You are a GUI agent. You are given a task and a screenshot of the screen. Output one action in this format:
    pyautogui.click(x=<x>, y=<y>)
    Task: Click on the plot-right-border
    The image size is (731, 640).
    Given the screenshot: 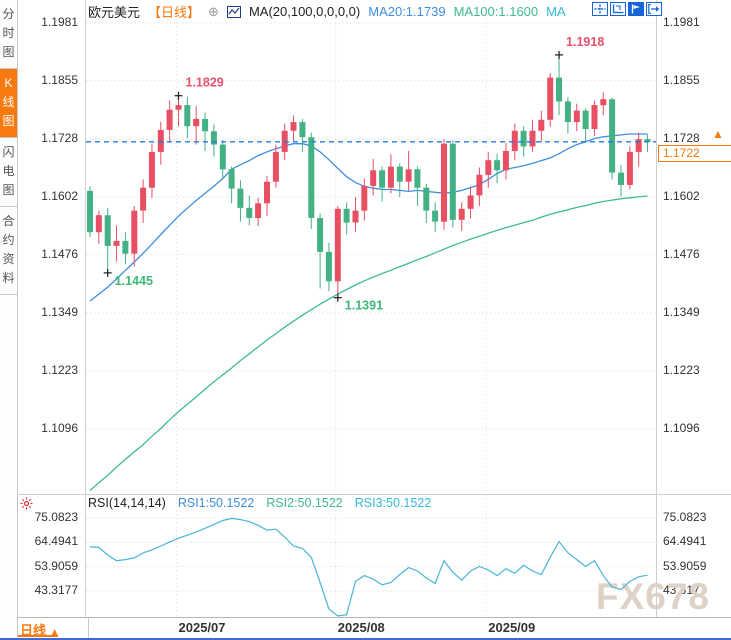 What is the action you would take?
    pyautogui.click(x=656, y=308)
    